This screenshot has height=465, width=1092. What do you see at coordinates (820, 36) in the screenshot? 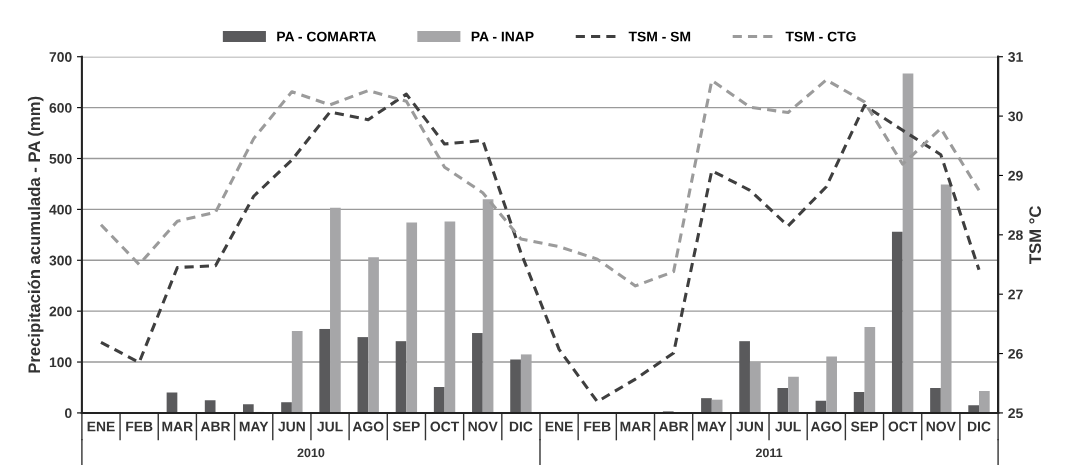
I see `legend-label: TSM - CTG` at bounding box center [820, 36].